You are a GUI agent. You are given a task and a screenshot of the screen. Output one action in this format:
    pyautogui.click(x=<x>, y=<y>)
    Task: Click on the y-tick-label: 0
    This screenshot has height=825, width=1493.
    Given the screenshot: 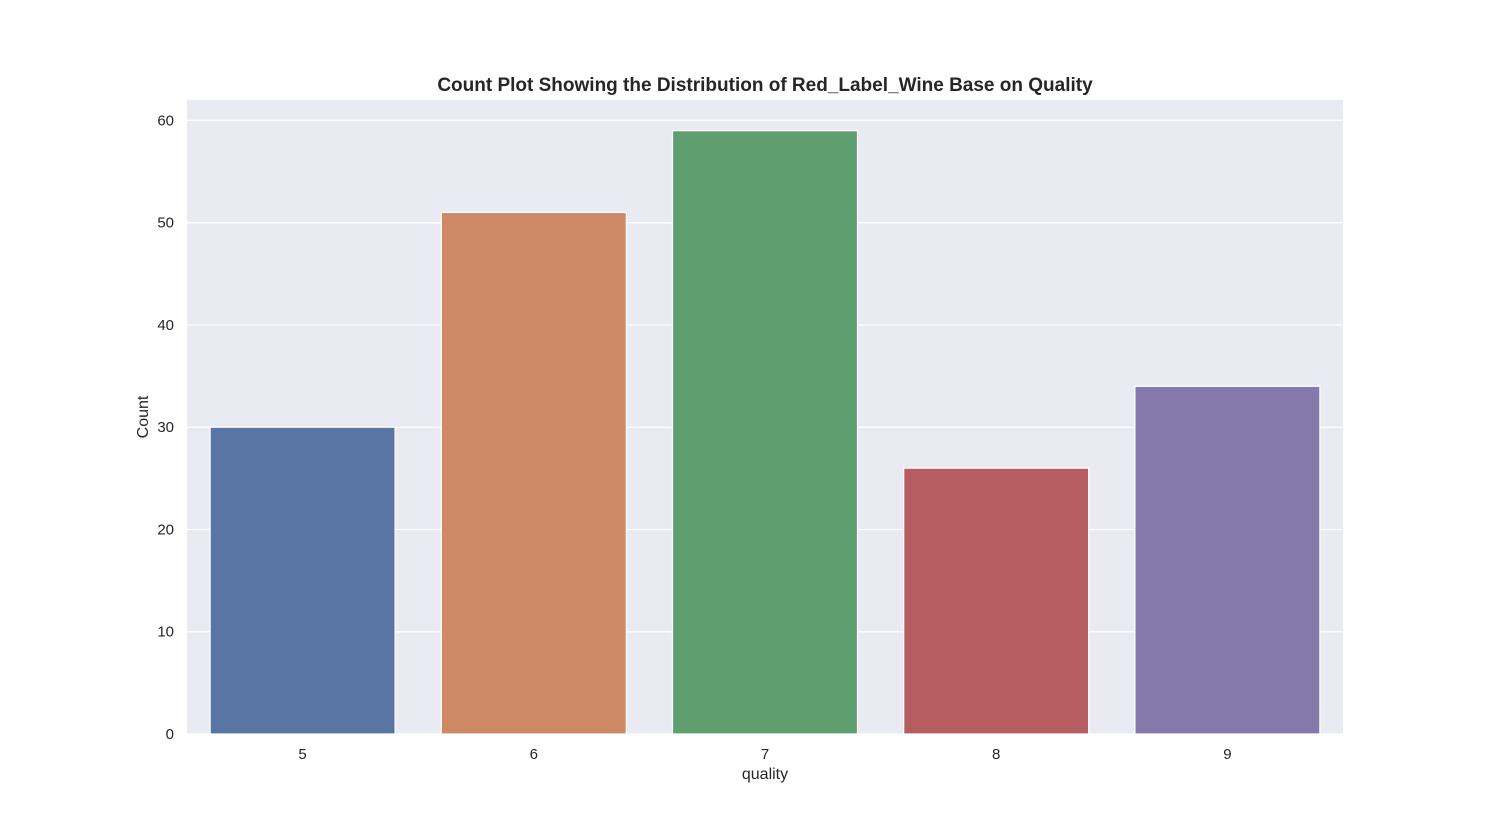 What is the action you would take?
    pyautogui.click(x=170, y=734)
    